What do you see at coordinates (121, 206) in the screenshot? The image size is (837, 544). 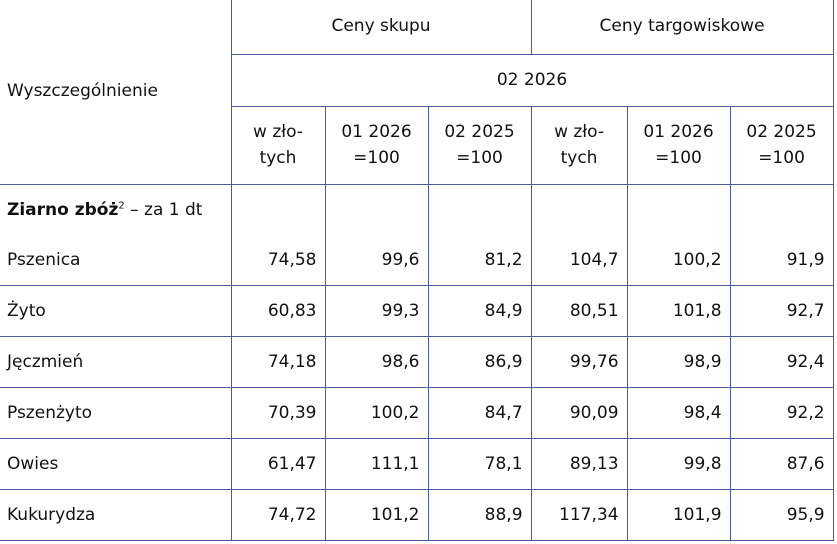 I see `section-footnote: 2` at bounding box center [121, 206].